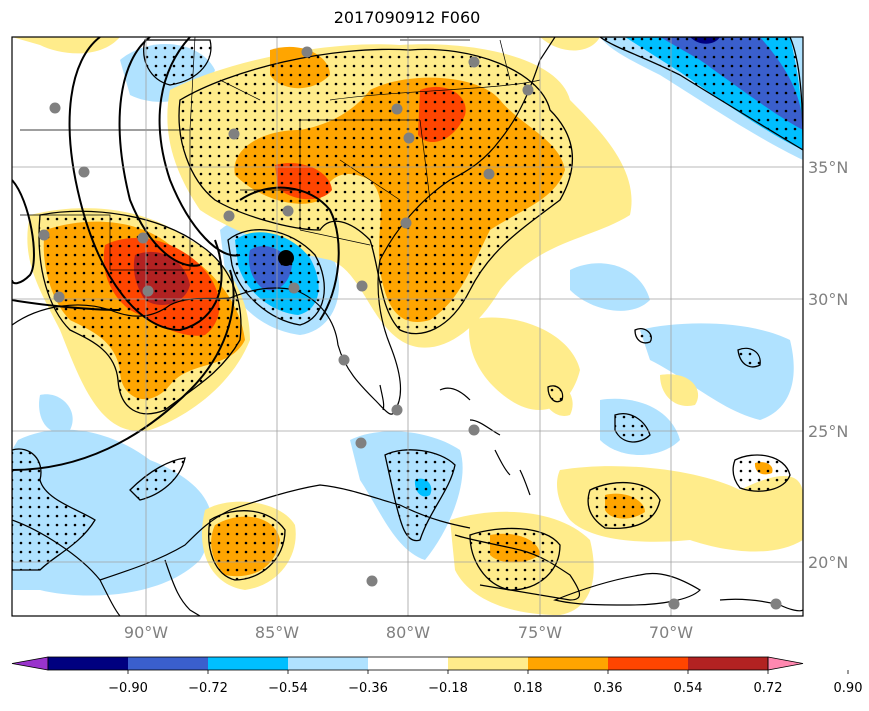 This screenshot has width=869, height=711. I want to click on longitude-labels: 90°W 85°W 80°W 75°W 70°W, so click(408, 632).